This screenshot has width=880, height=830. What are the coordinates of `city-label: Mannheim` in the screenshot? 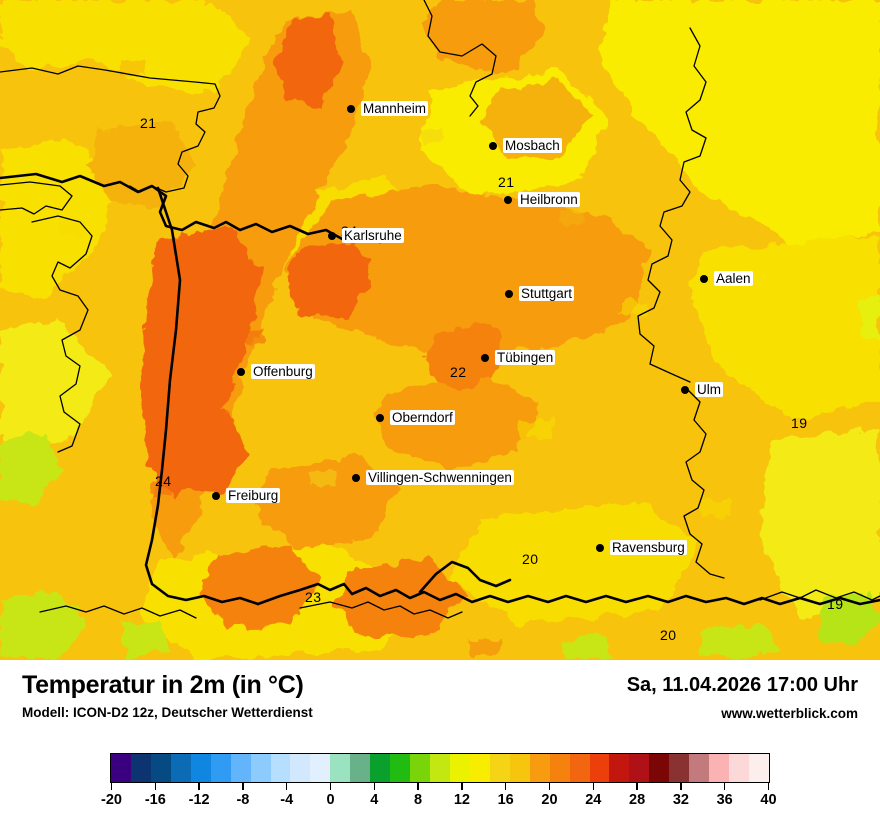 It's located at (395, 108).